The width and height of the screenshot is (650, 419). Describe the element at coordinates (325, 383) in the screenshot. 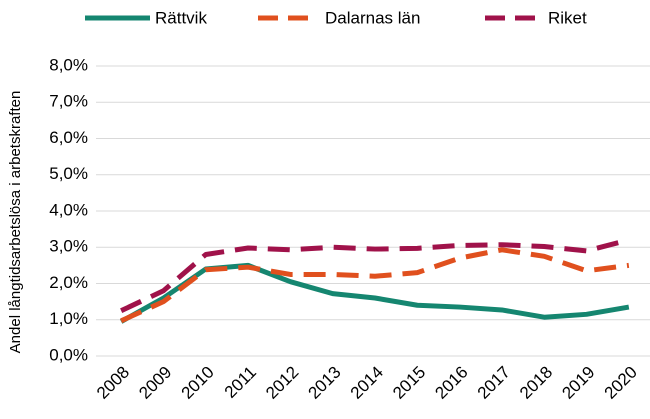

I see `x-tick-label: 2013` at that location.